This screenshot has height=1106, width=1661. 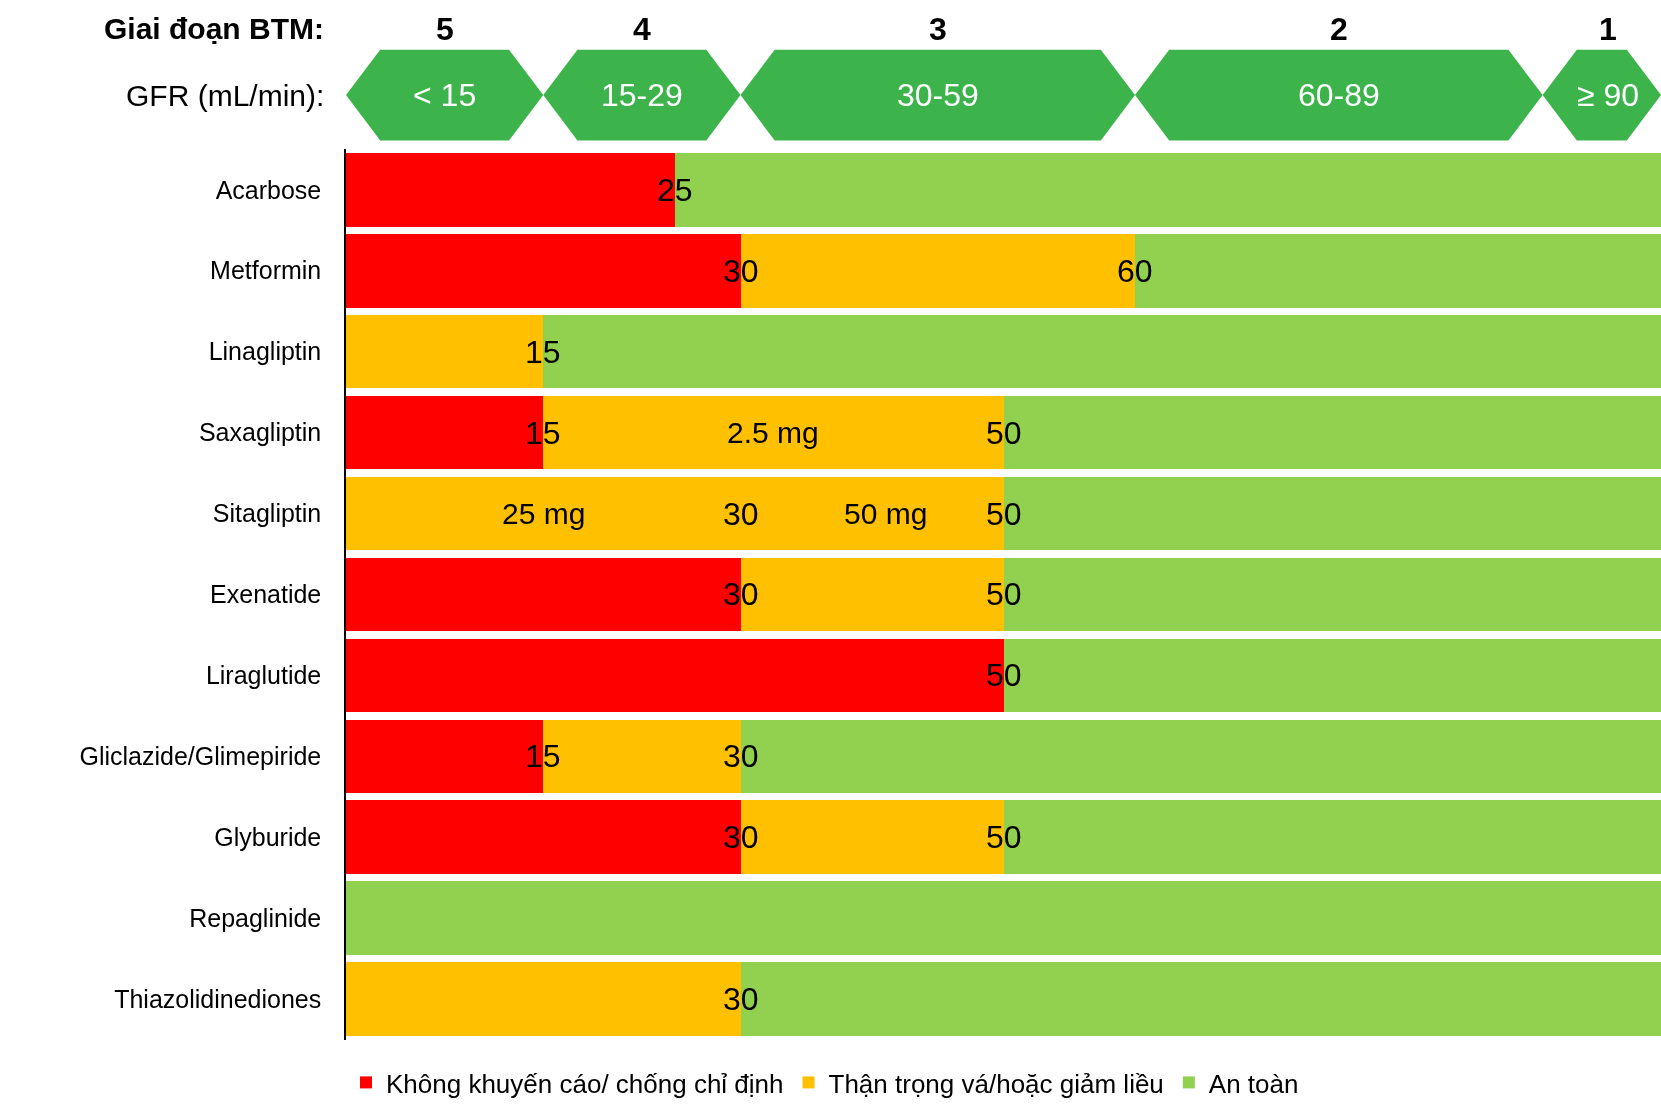 I want to click on y-tick-label: Thiazolidinediones, so click(x=218, y=998).